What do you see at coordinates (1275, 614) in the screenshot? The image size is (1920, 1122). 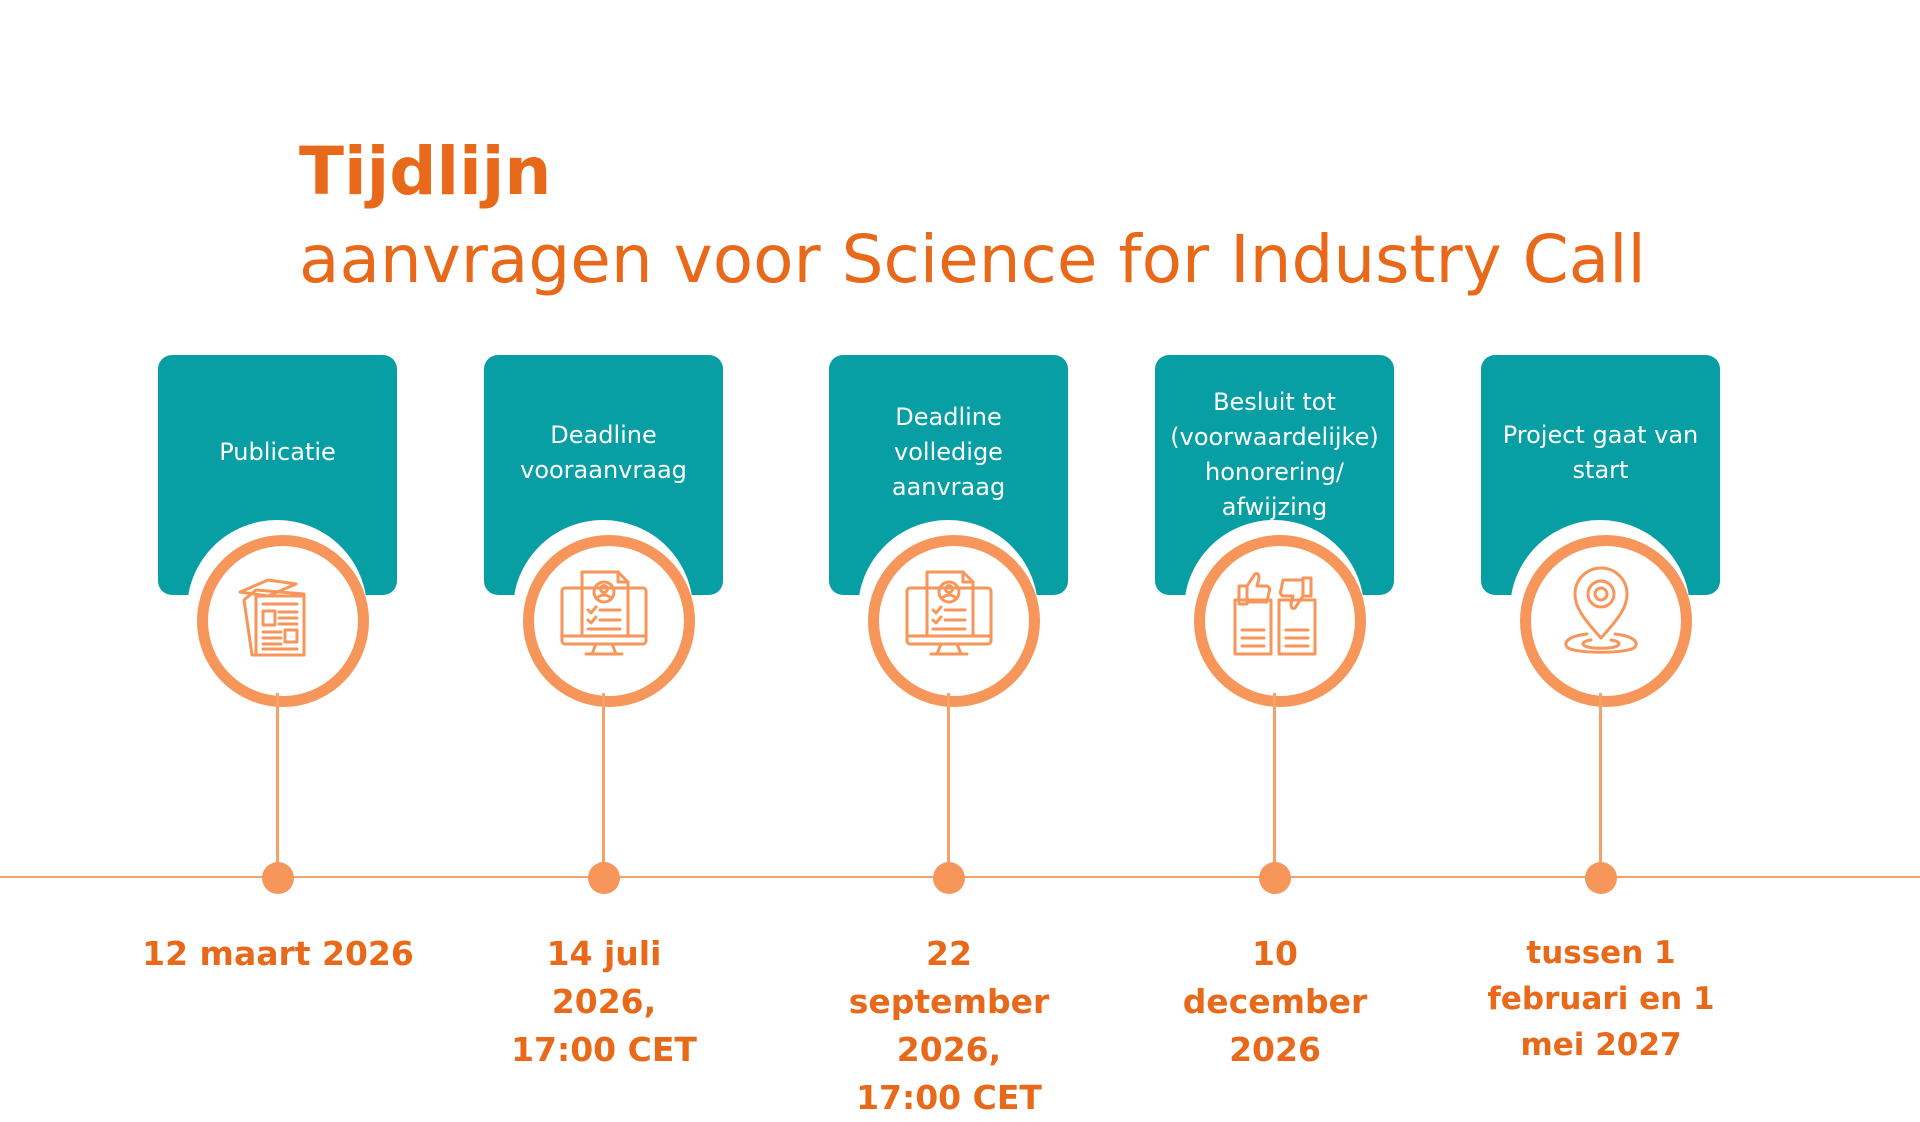 I see `thumbs-up-down-icon` at bounding box center [1275, 614].